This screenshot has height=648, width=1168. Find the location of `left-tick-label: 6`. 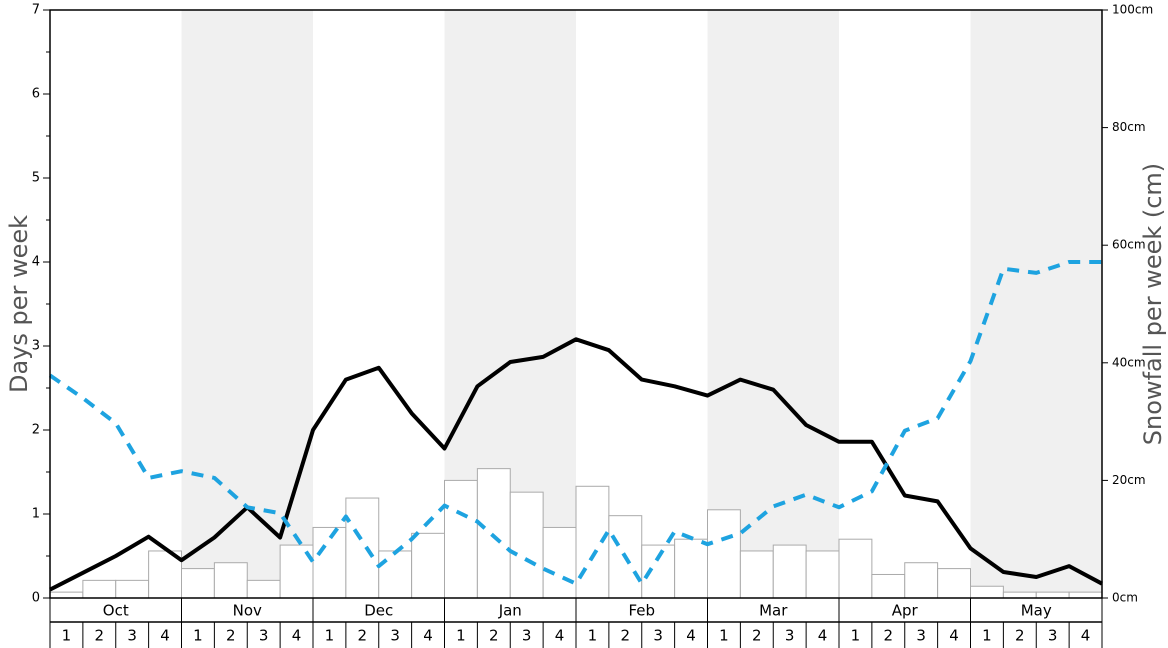

left-tick-label: 6 is located at coordinates (36, 94).